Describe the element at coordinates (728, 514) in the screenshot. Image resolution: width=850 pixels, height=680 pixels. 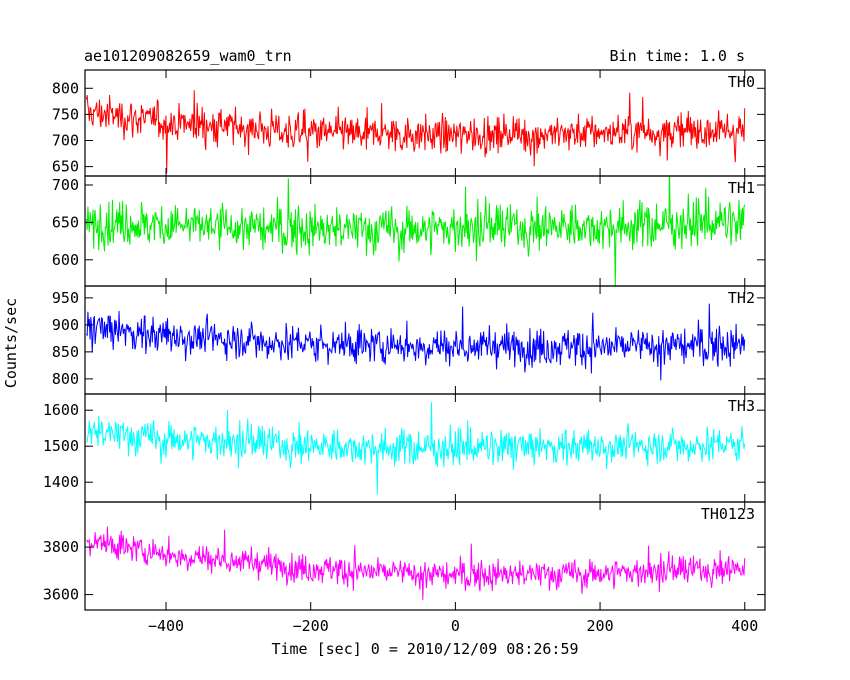
I see `panel-label: TH0123` at that location.